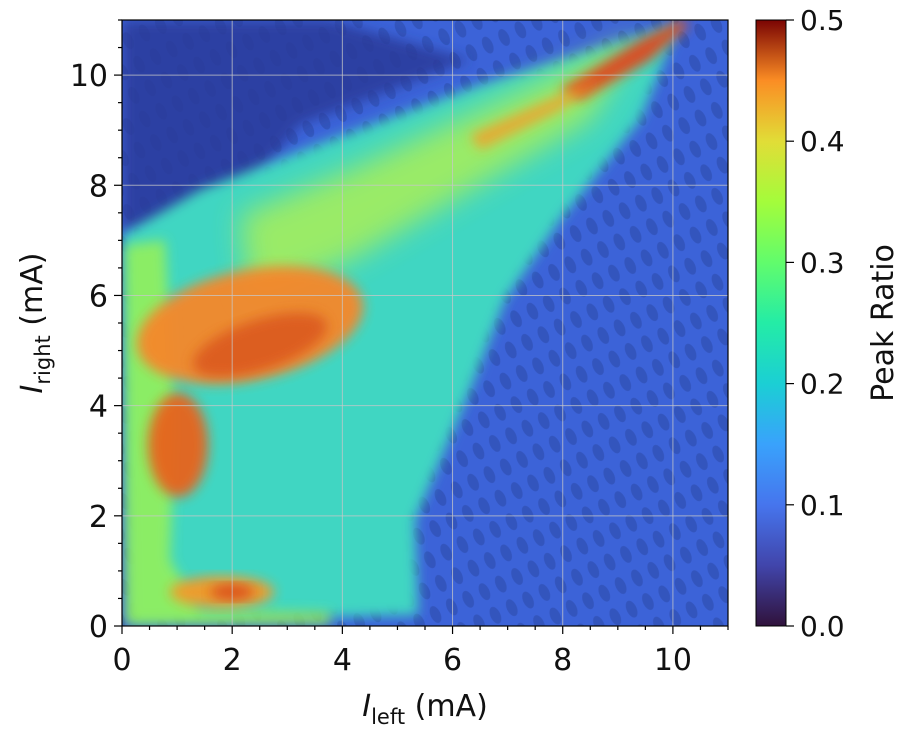 Image resolution: width=911 pixels, height=730 pixels. What do you see at coordinates (771, 323) in the screenshot?
I see `colorbar-gradient` at bounding box center [771, 323].